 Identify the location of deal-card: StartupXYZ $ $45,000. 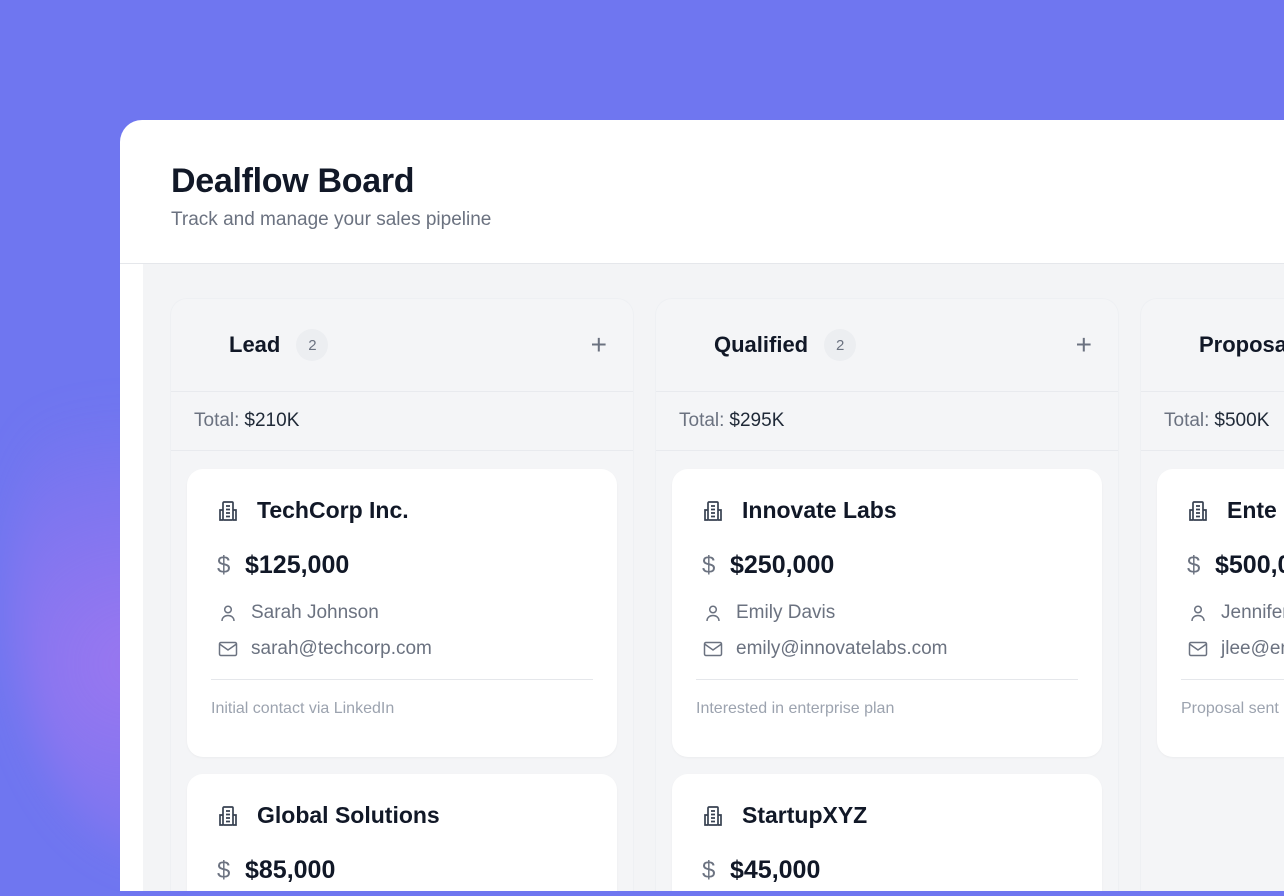
(887, 832).